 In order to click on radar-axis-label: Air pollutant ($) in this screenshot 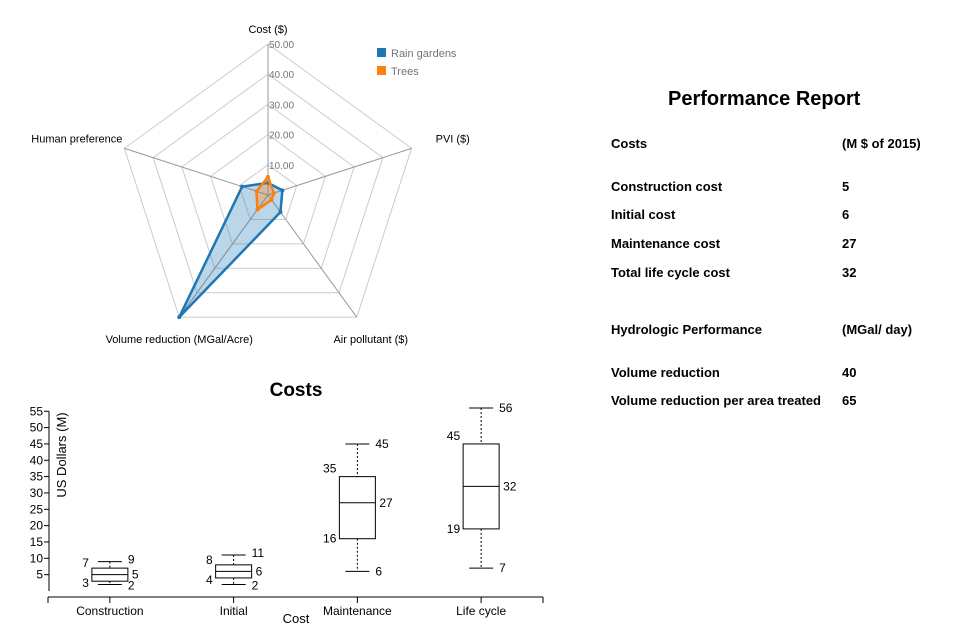, I will do `click(370, 340)`.